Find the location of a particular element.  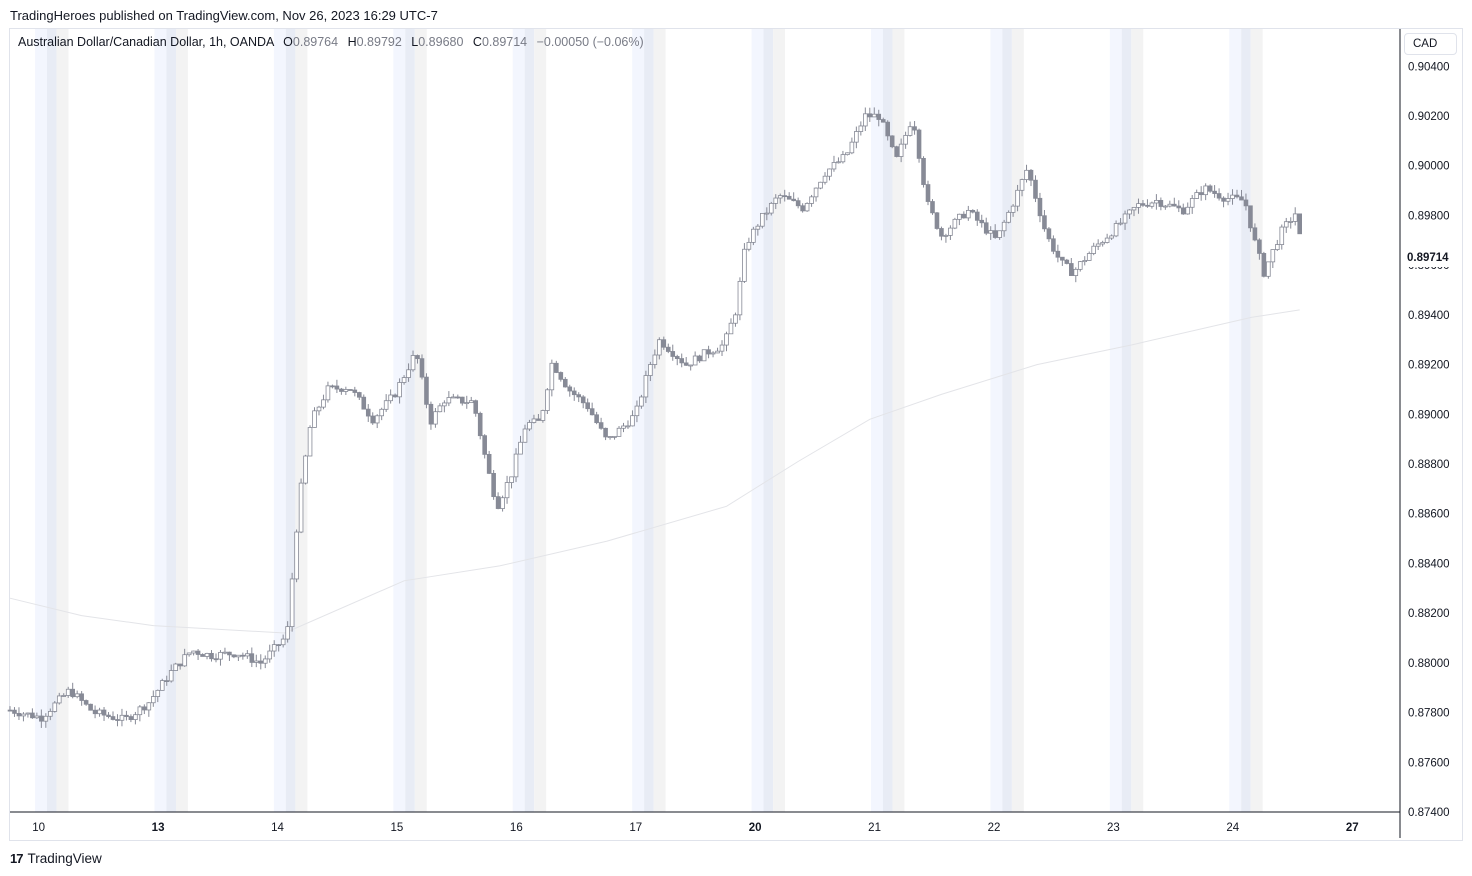

close-value: 0.89714 is located at coordinates (504, 42).